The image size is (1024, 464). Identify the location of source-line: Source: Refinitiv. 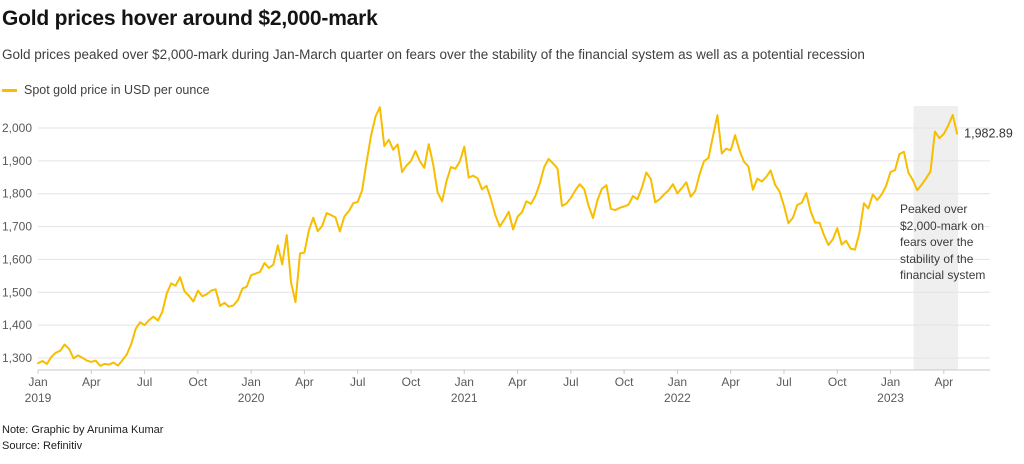
(42, 446).